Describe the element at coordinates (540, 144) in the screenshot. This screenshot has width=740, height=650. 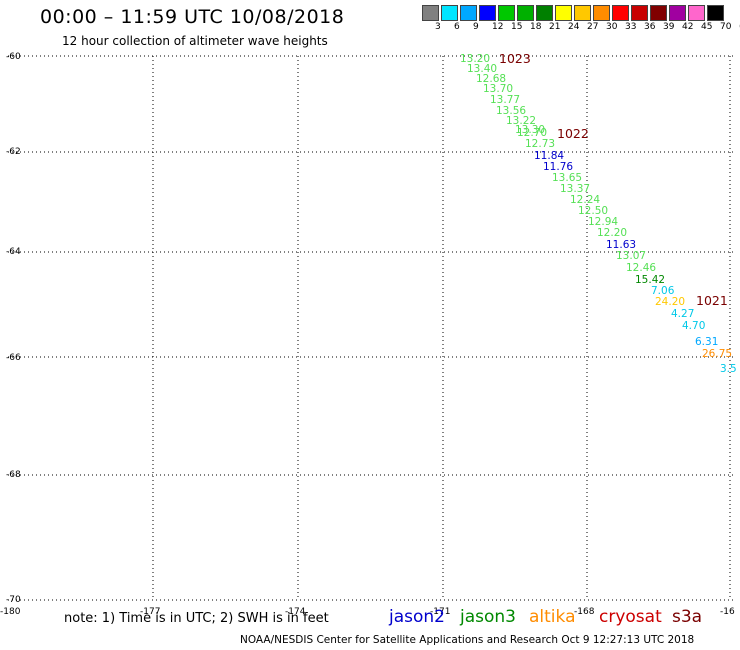
I see `wave-height-value: 12.73` at that location.